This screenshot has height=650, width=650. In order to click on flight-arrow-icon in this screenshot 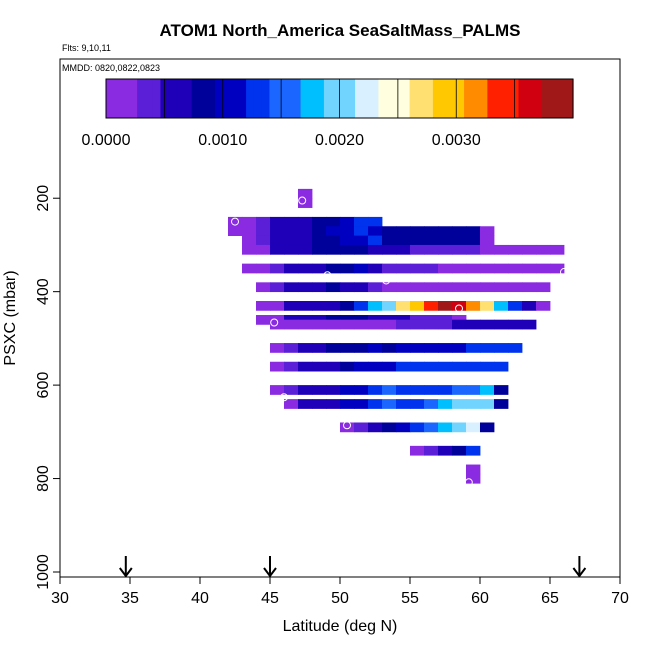, I will do `click(270, 567)`.